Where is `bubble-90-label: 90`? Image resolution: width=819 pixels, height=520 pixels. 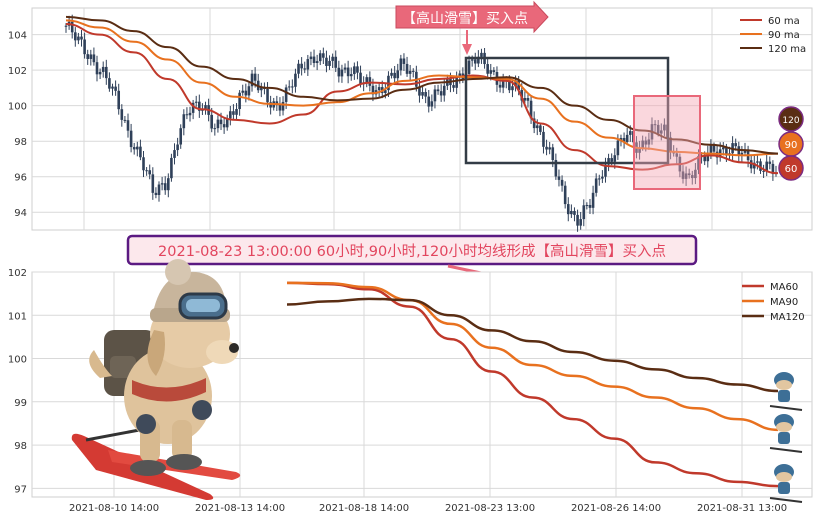 bubble-90-label: 90 is located at coordinates (791, 145).